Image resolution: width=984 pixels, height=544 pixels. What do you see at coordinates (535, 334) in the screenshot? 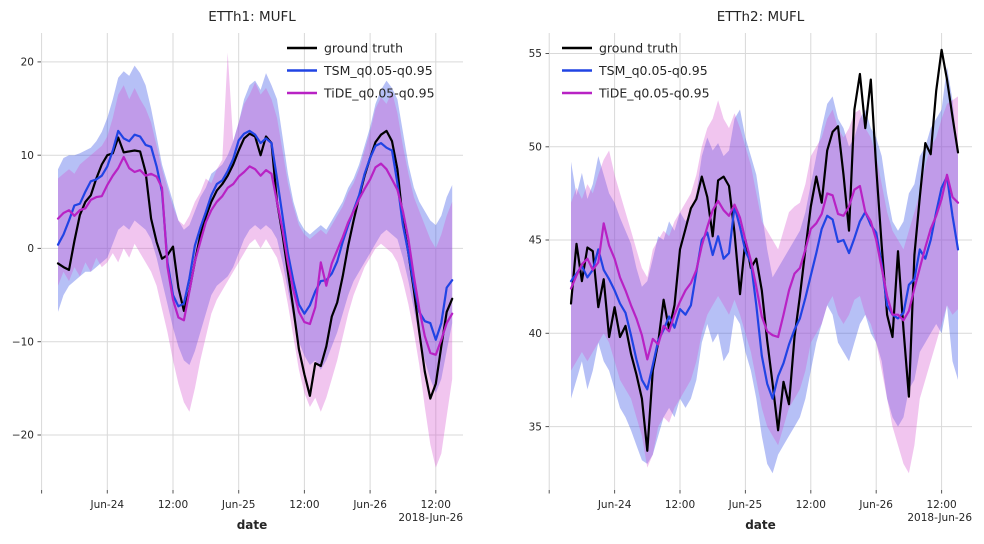
I see `y-tick-label: 40` at bounding box center [535, 334].